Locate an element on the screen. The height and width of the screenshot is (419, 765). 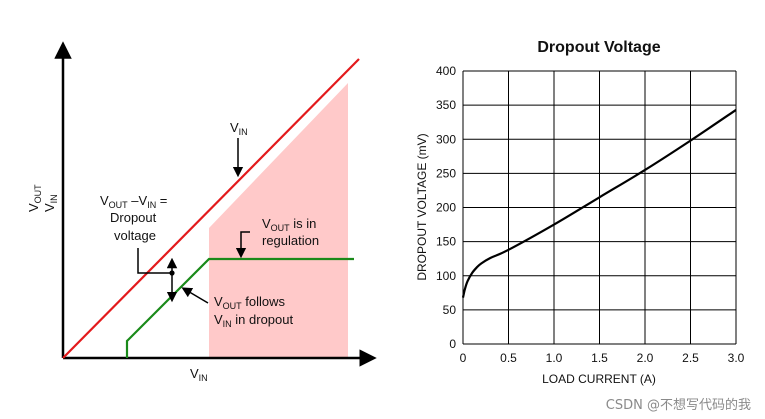
x-tick-label: 2.0 is located at coordinates (645, 358).